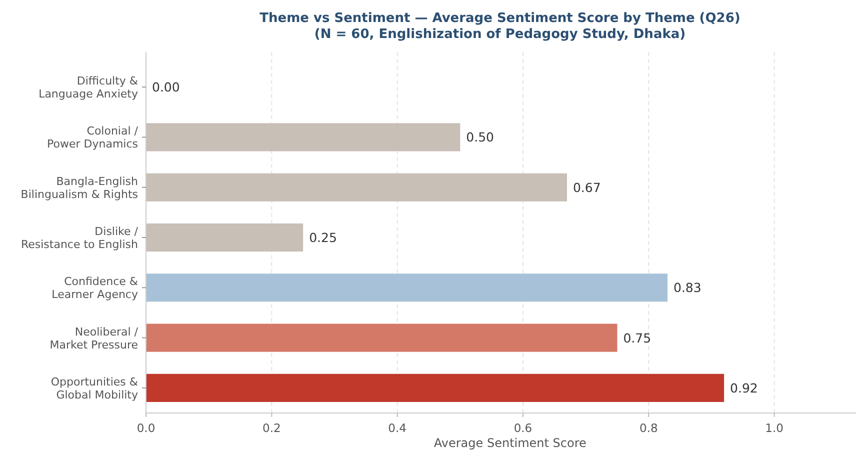 The width and height of the screenshot is (858, 450). What do you see at coordinates (500, 18) in the screenshot?
I see `chart-title: Theme vs Sentiment — Average Sentiment Score by Theme (Q26)` at bounding box center [500, 18].